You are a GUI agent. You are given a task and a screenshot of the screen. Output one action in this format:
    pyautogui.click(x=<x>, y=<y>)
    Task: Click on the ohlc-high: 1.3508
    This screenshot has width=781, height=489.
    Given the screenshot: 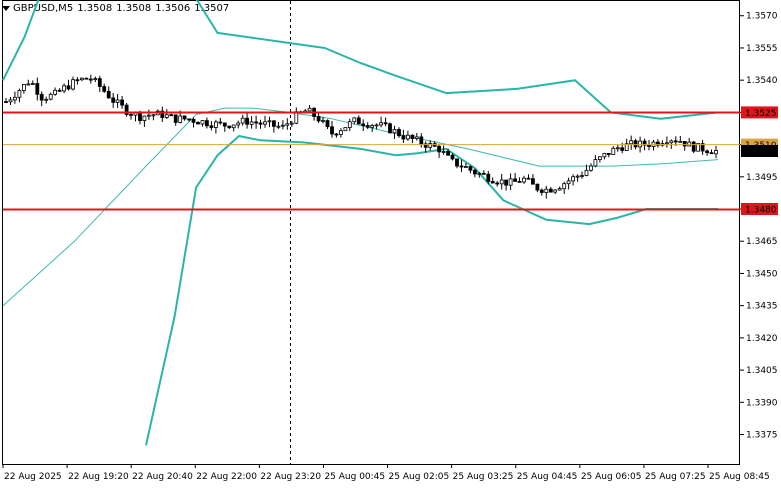 What is the action you would take?
    pyautogui.click(x=134, y=8)
    